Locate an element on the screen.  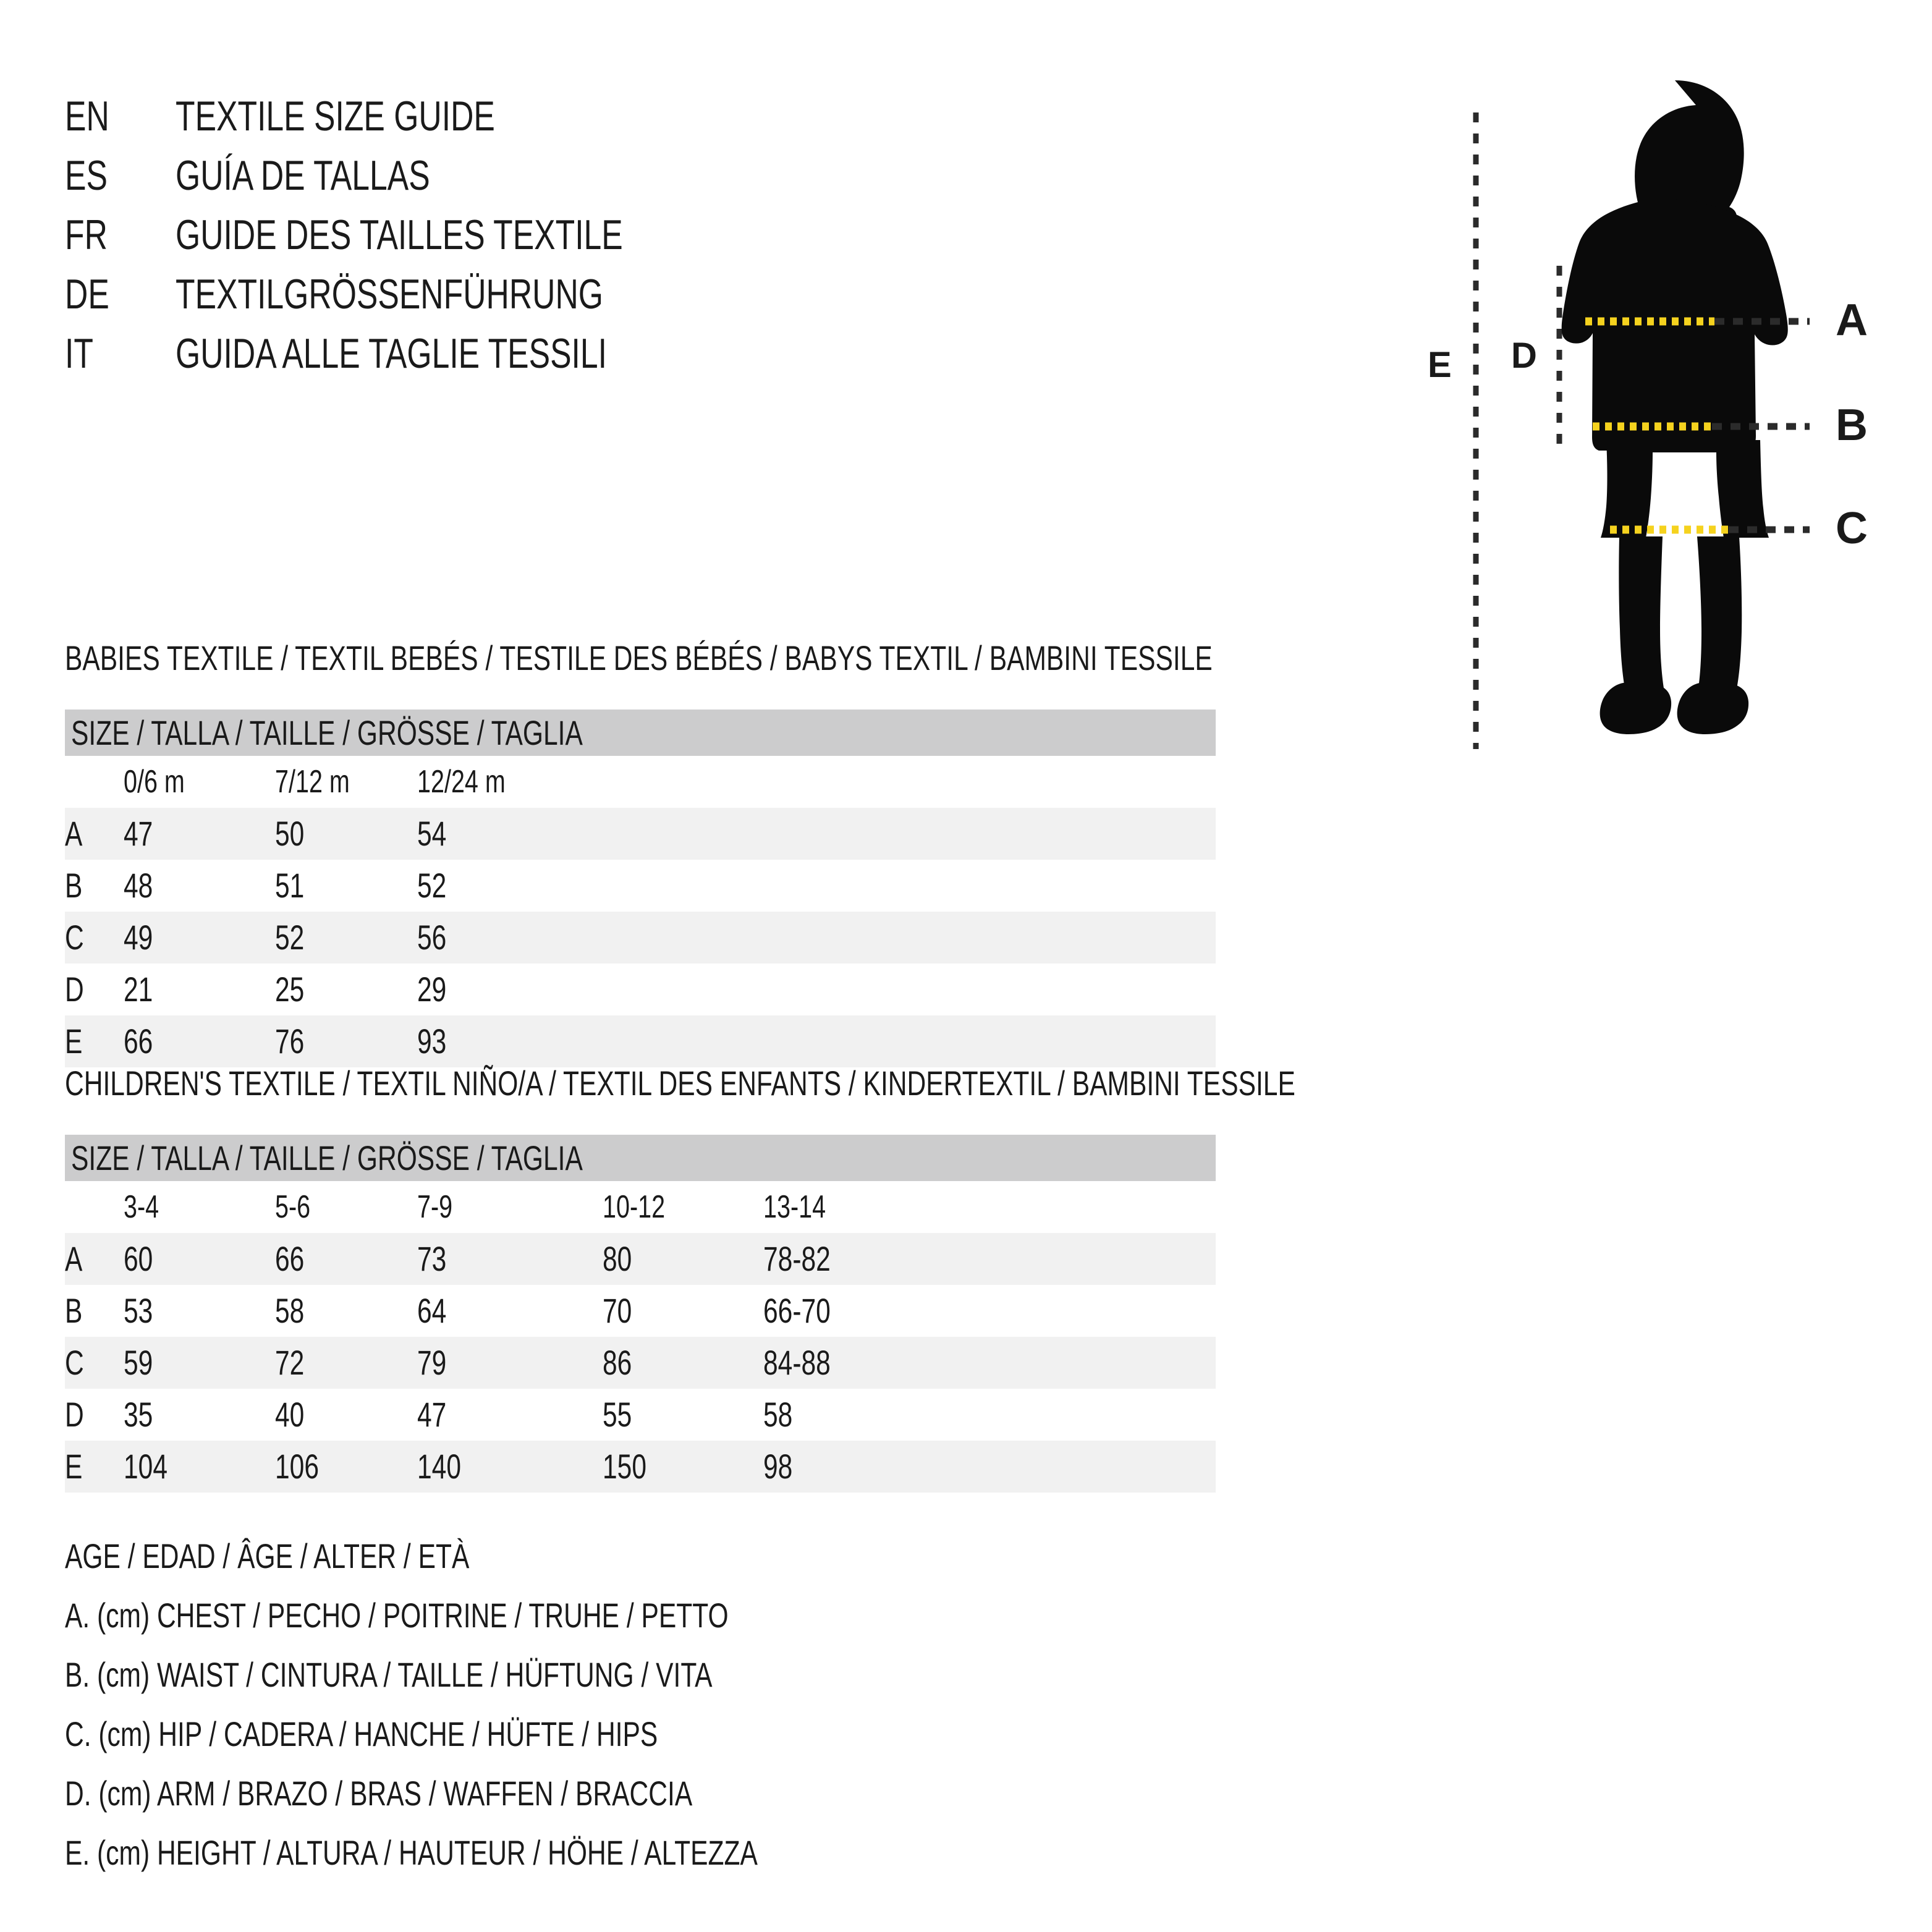
babies-cell-d-0: 21 is located at coordinates (199, 989).